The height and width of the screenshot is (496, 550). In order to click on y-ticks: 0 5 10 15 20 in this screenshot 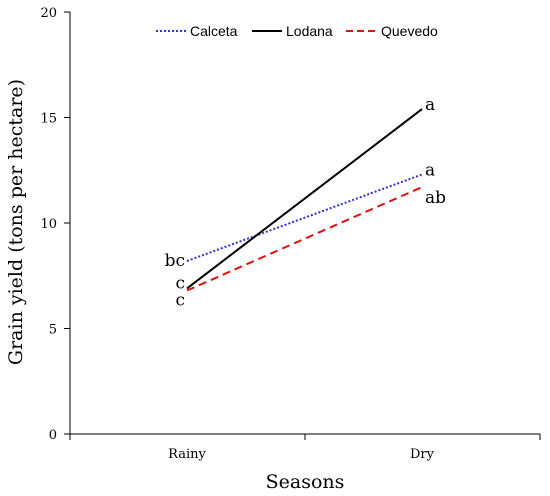, I will do `click(55, 224)`.